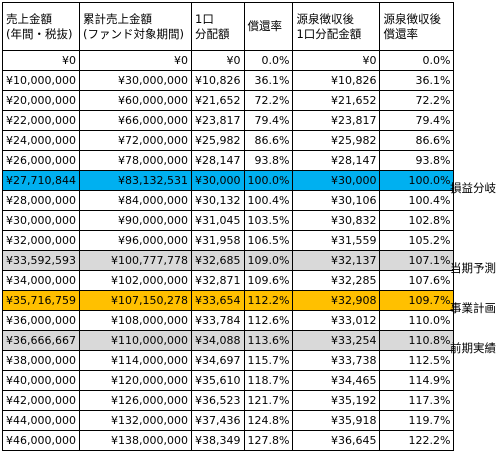 This screenshot has height=456, width=498. I want to click on table-cell: ¥33,254, so click(336, 340).